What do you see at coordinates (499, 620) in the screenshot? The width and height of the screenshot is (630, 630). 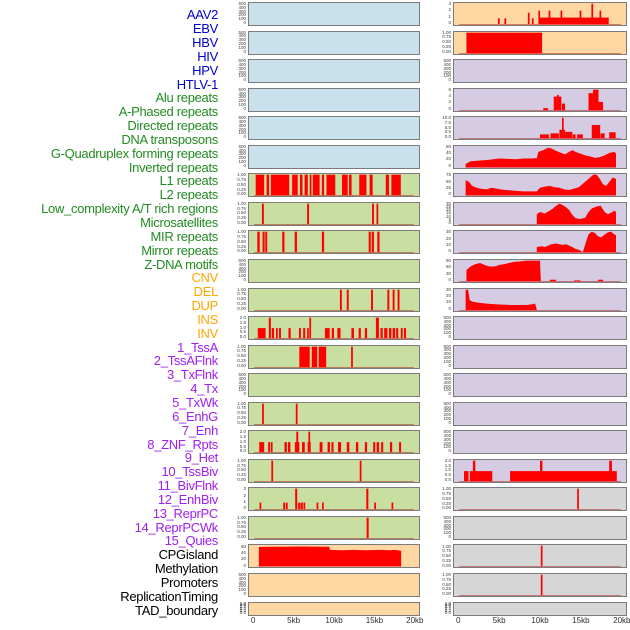 I see `x-axis-tick-label: 5kb` at bounding box center [499, 620].